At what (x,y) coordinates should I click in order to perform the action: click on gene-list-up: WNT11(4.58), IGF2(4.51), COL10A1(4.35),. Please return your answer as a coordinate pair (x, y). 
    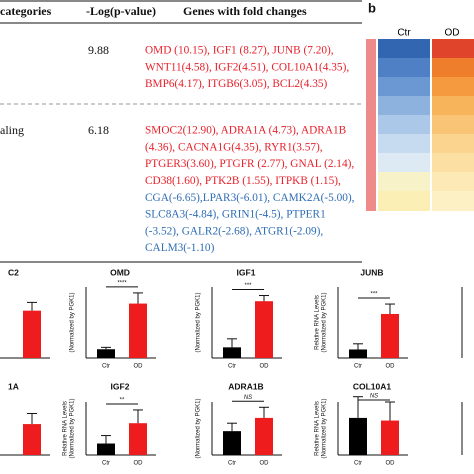
    Looking at the image, I should click on (247, 67).